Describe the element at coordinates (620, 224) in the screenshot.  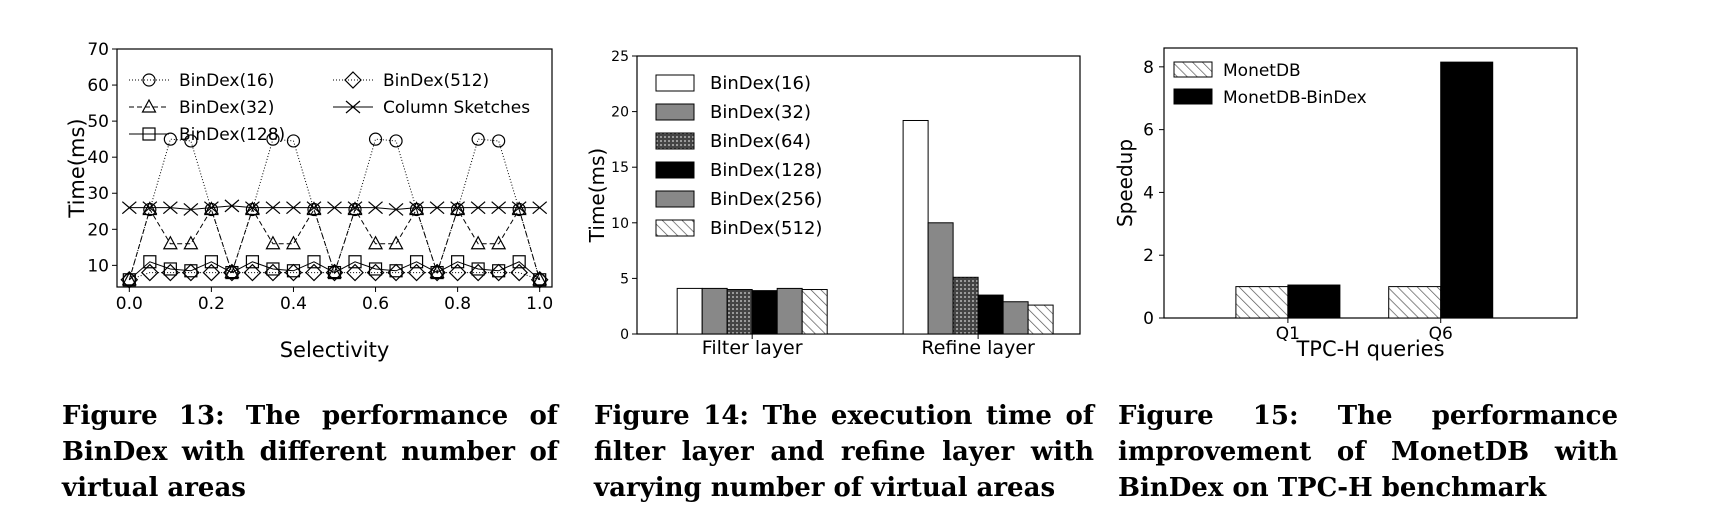
I see `y-tick-label: 10` at that location.